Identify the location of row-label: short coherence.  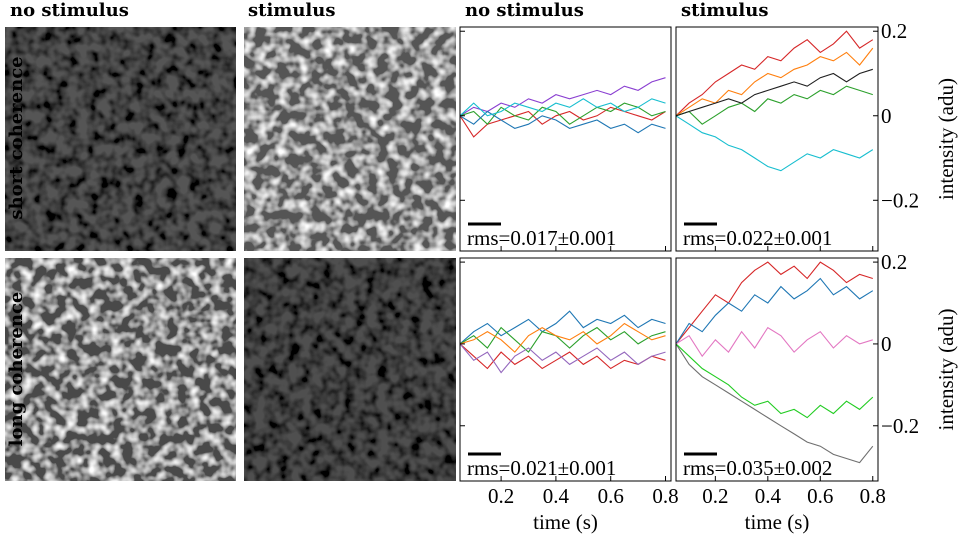
(16, 137).